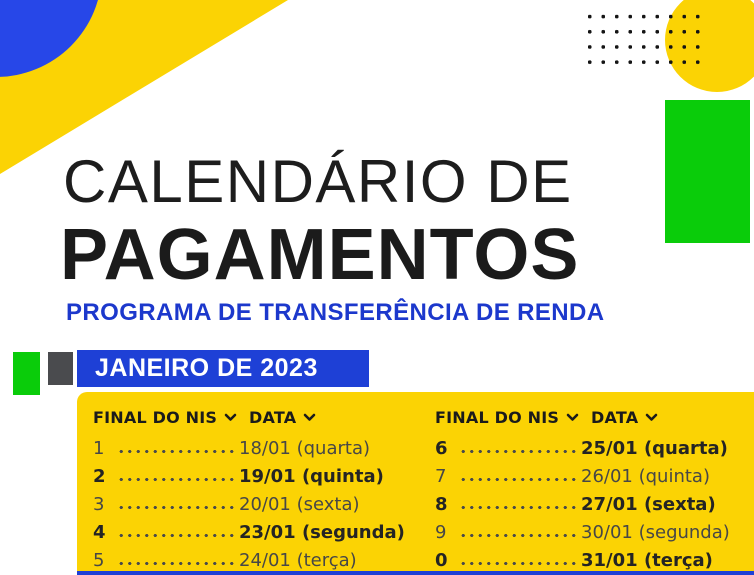  Describe the element at coordinates (441, 532) in the screenshot. I see `nis-digit: 9` at that location.